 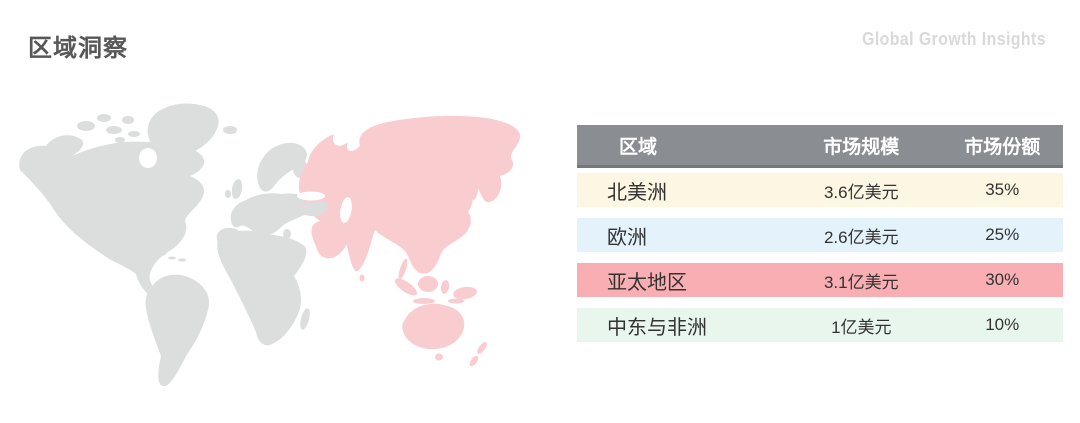 What do you see at coordinates (1002, 189) in the screenshot?
I see `market-share-value: 35%` at bounding box center [1002, 189].